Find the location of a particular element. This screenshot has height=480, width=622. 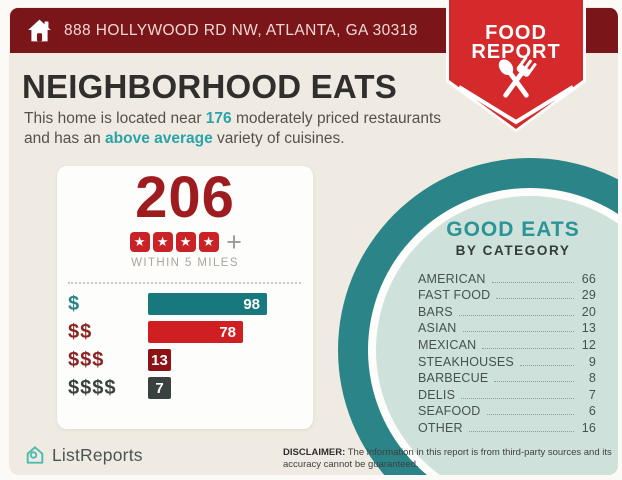

price-tier-bar: 13 is located at coordinates (159, 360).